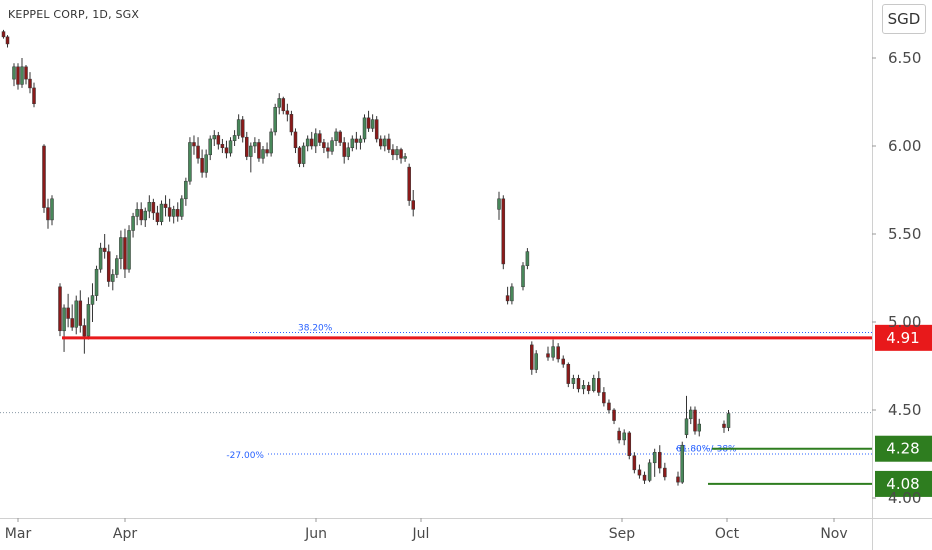 This screenshot has width=932, height=550. Describe the element at coordinates (904, 322) in the screenshot. I see `y-tick-label: 5.00` at that location.